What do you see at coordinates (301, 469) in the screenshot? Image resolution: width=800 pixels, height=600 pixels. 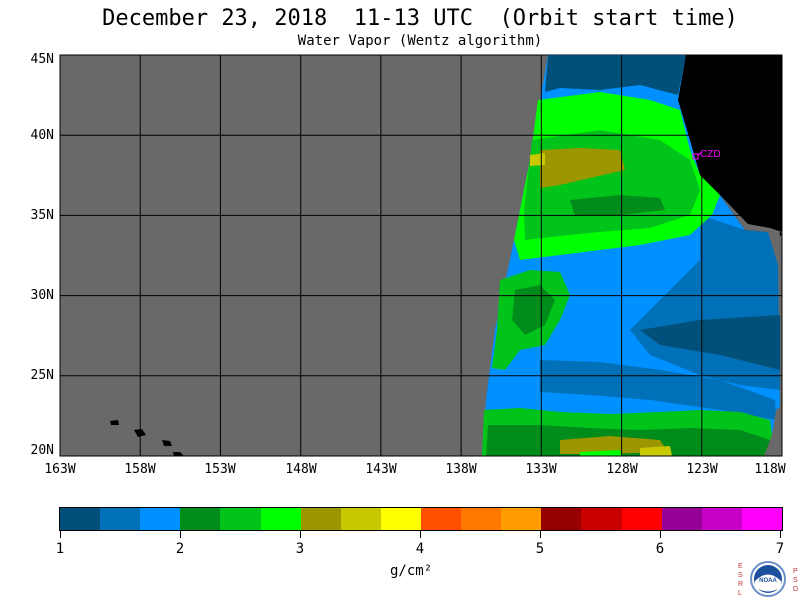 I see `lon-label: 148W` at bounding box center [301, 469].